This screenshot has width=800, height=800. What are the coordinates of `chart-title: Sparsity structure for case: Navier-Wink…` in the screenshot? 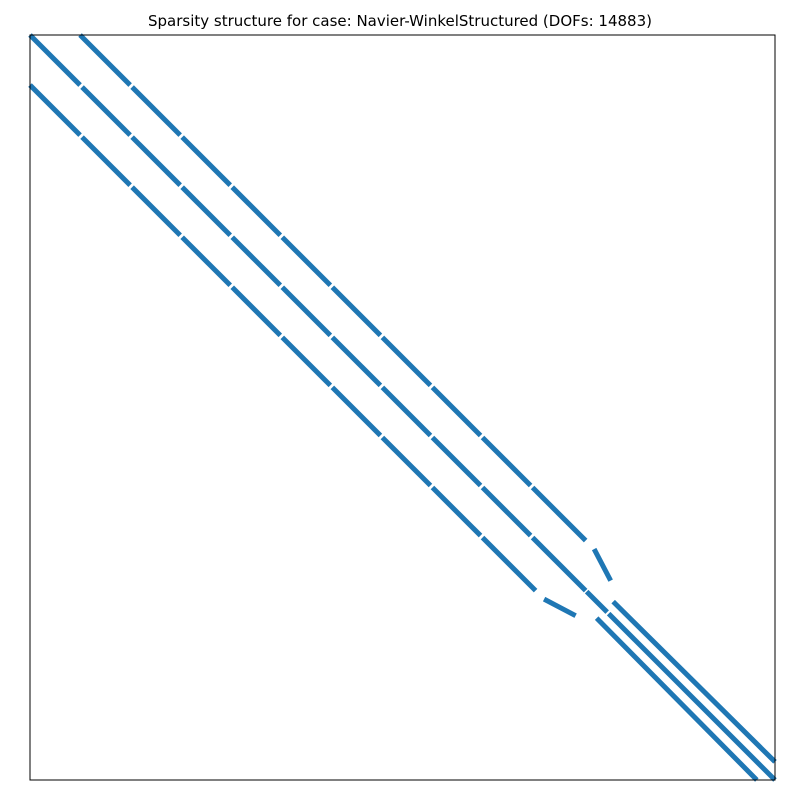 It's located at (400, 21).